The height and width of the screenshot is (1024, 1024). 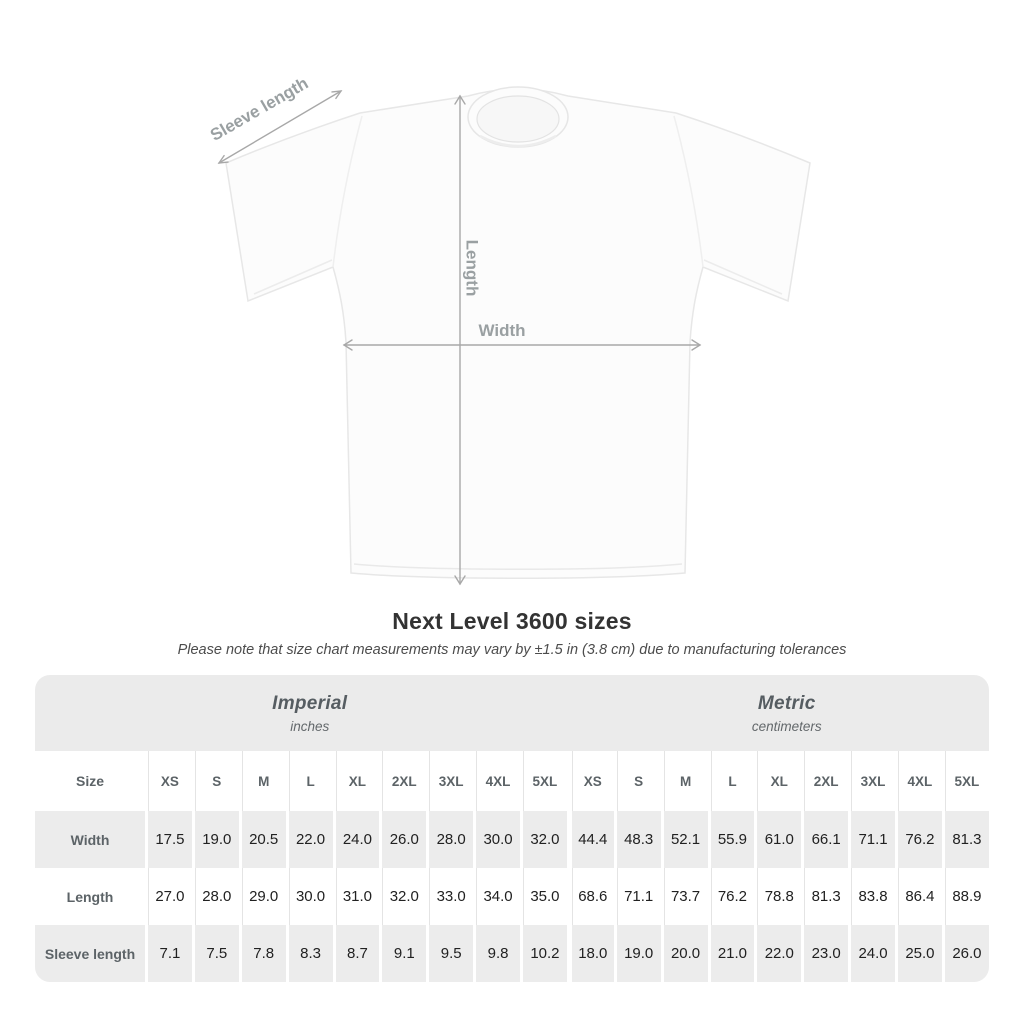 I want to click on left-sleeve-stitch, so click(x=293, y=277).